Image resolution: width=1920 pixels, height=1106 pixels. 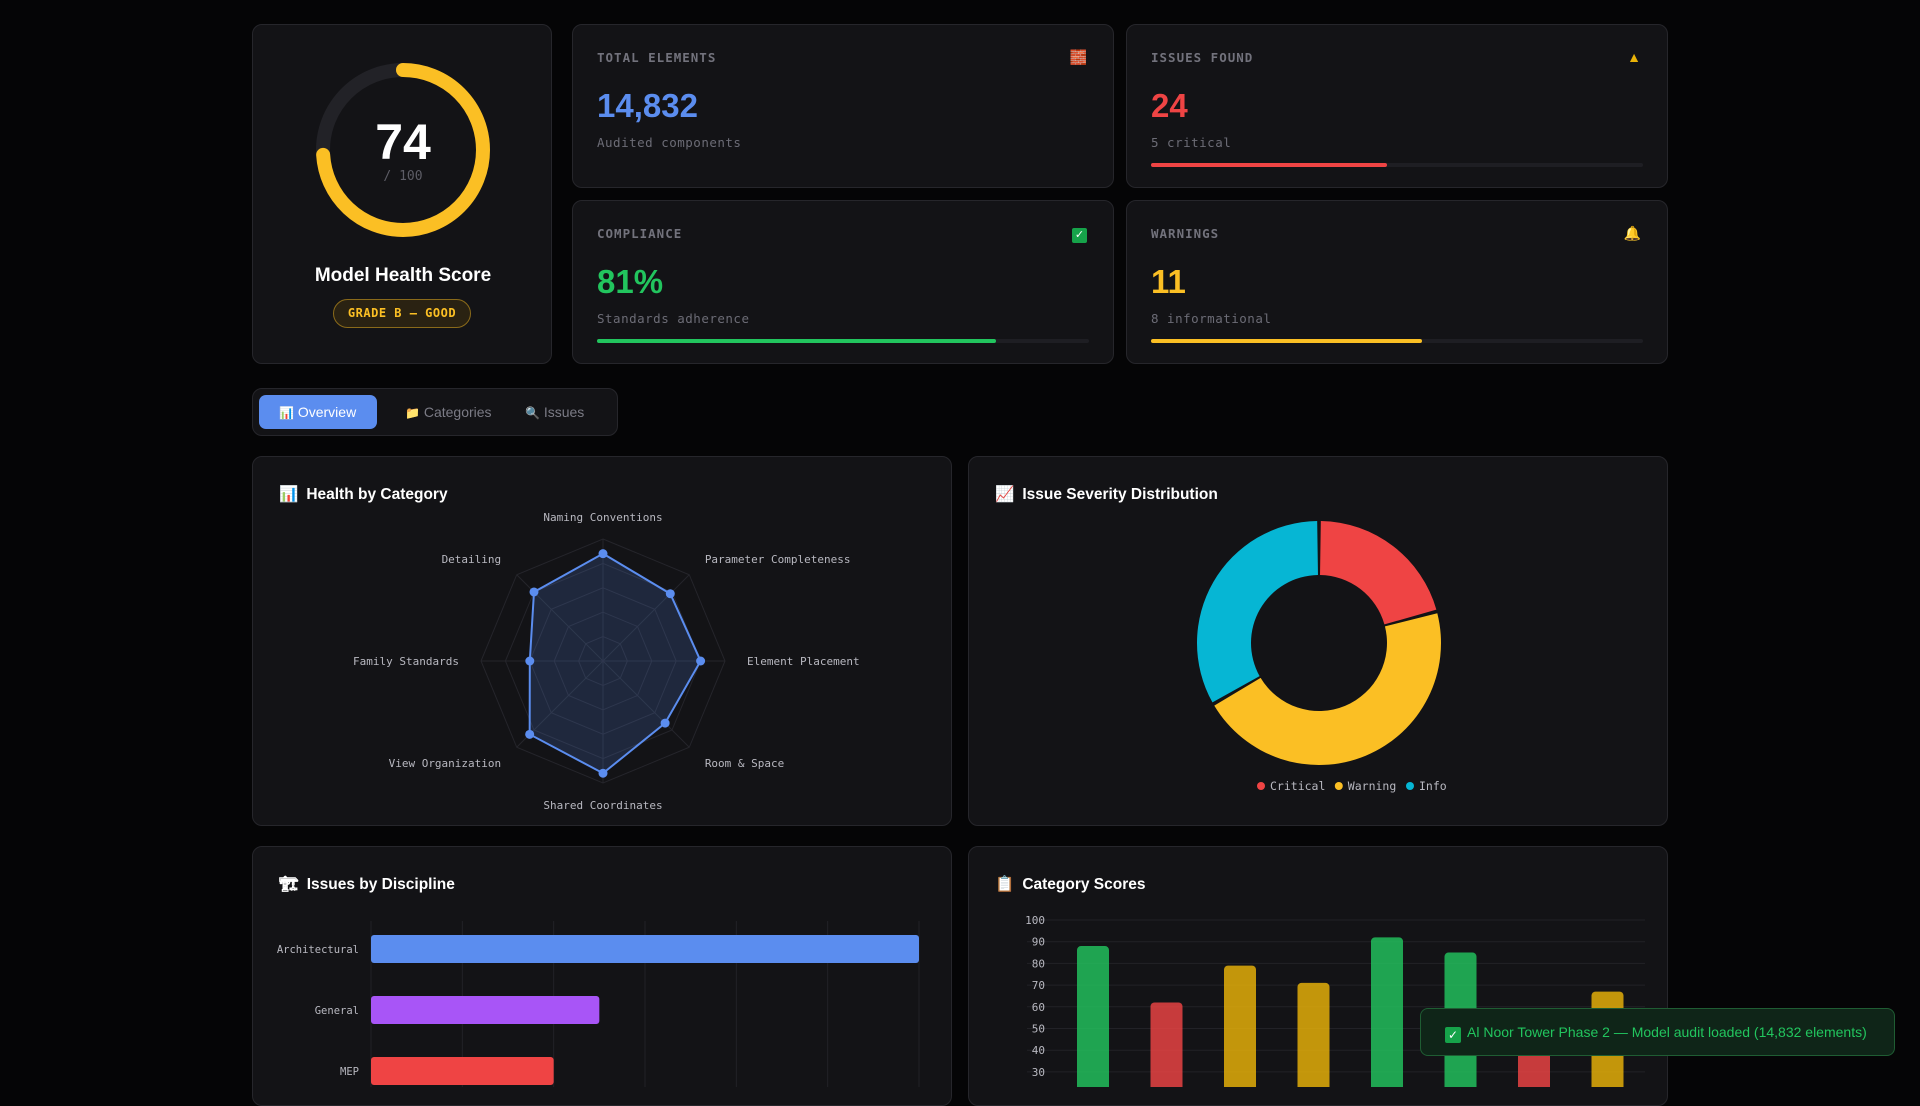 I want to click on tab-label: Issues, so click(x=564, y=412).